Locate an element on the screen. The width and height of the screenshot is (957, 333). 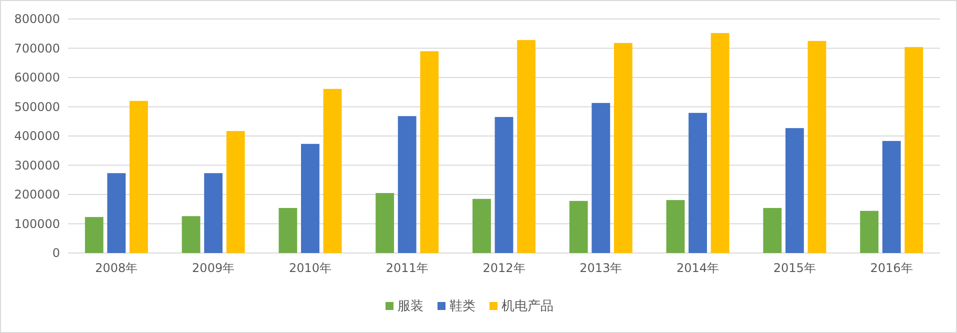
y-tick-label: 300000 is located at coordinates (37, 165).